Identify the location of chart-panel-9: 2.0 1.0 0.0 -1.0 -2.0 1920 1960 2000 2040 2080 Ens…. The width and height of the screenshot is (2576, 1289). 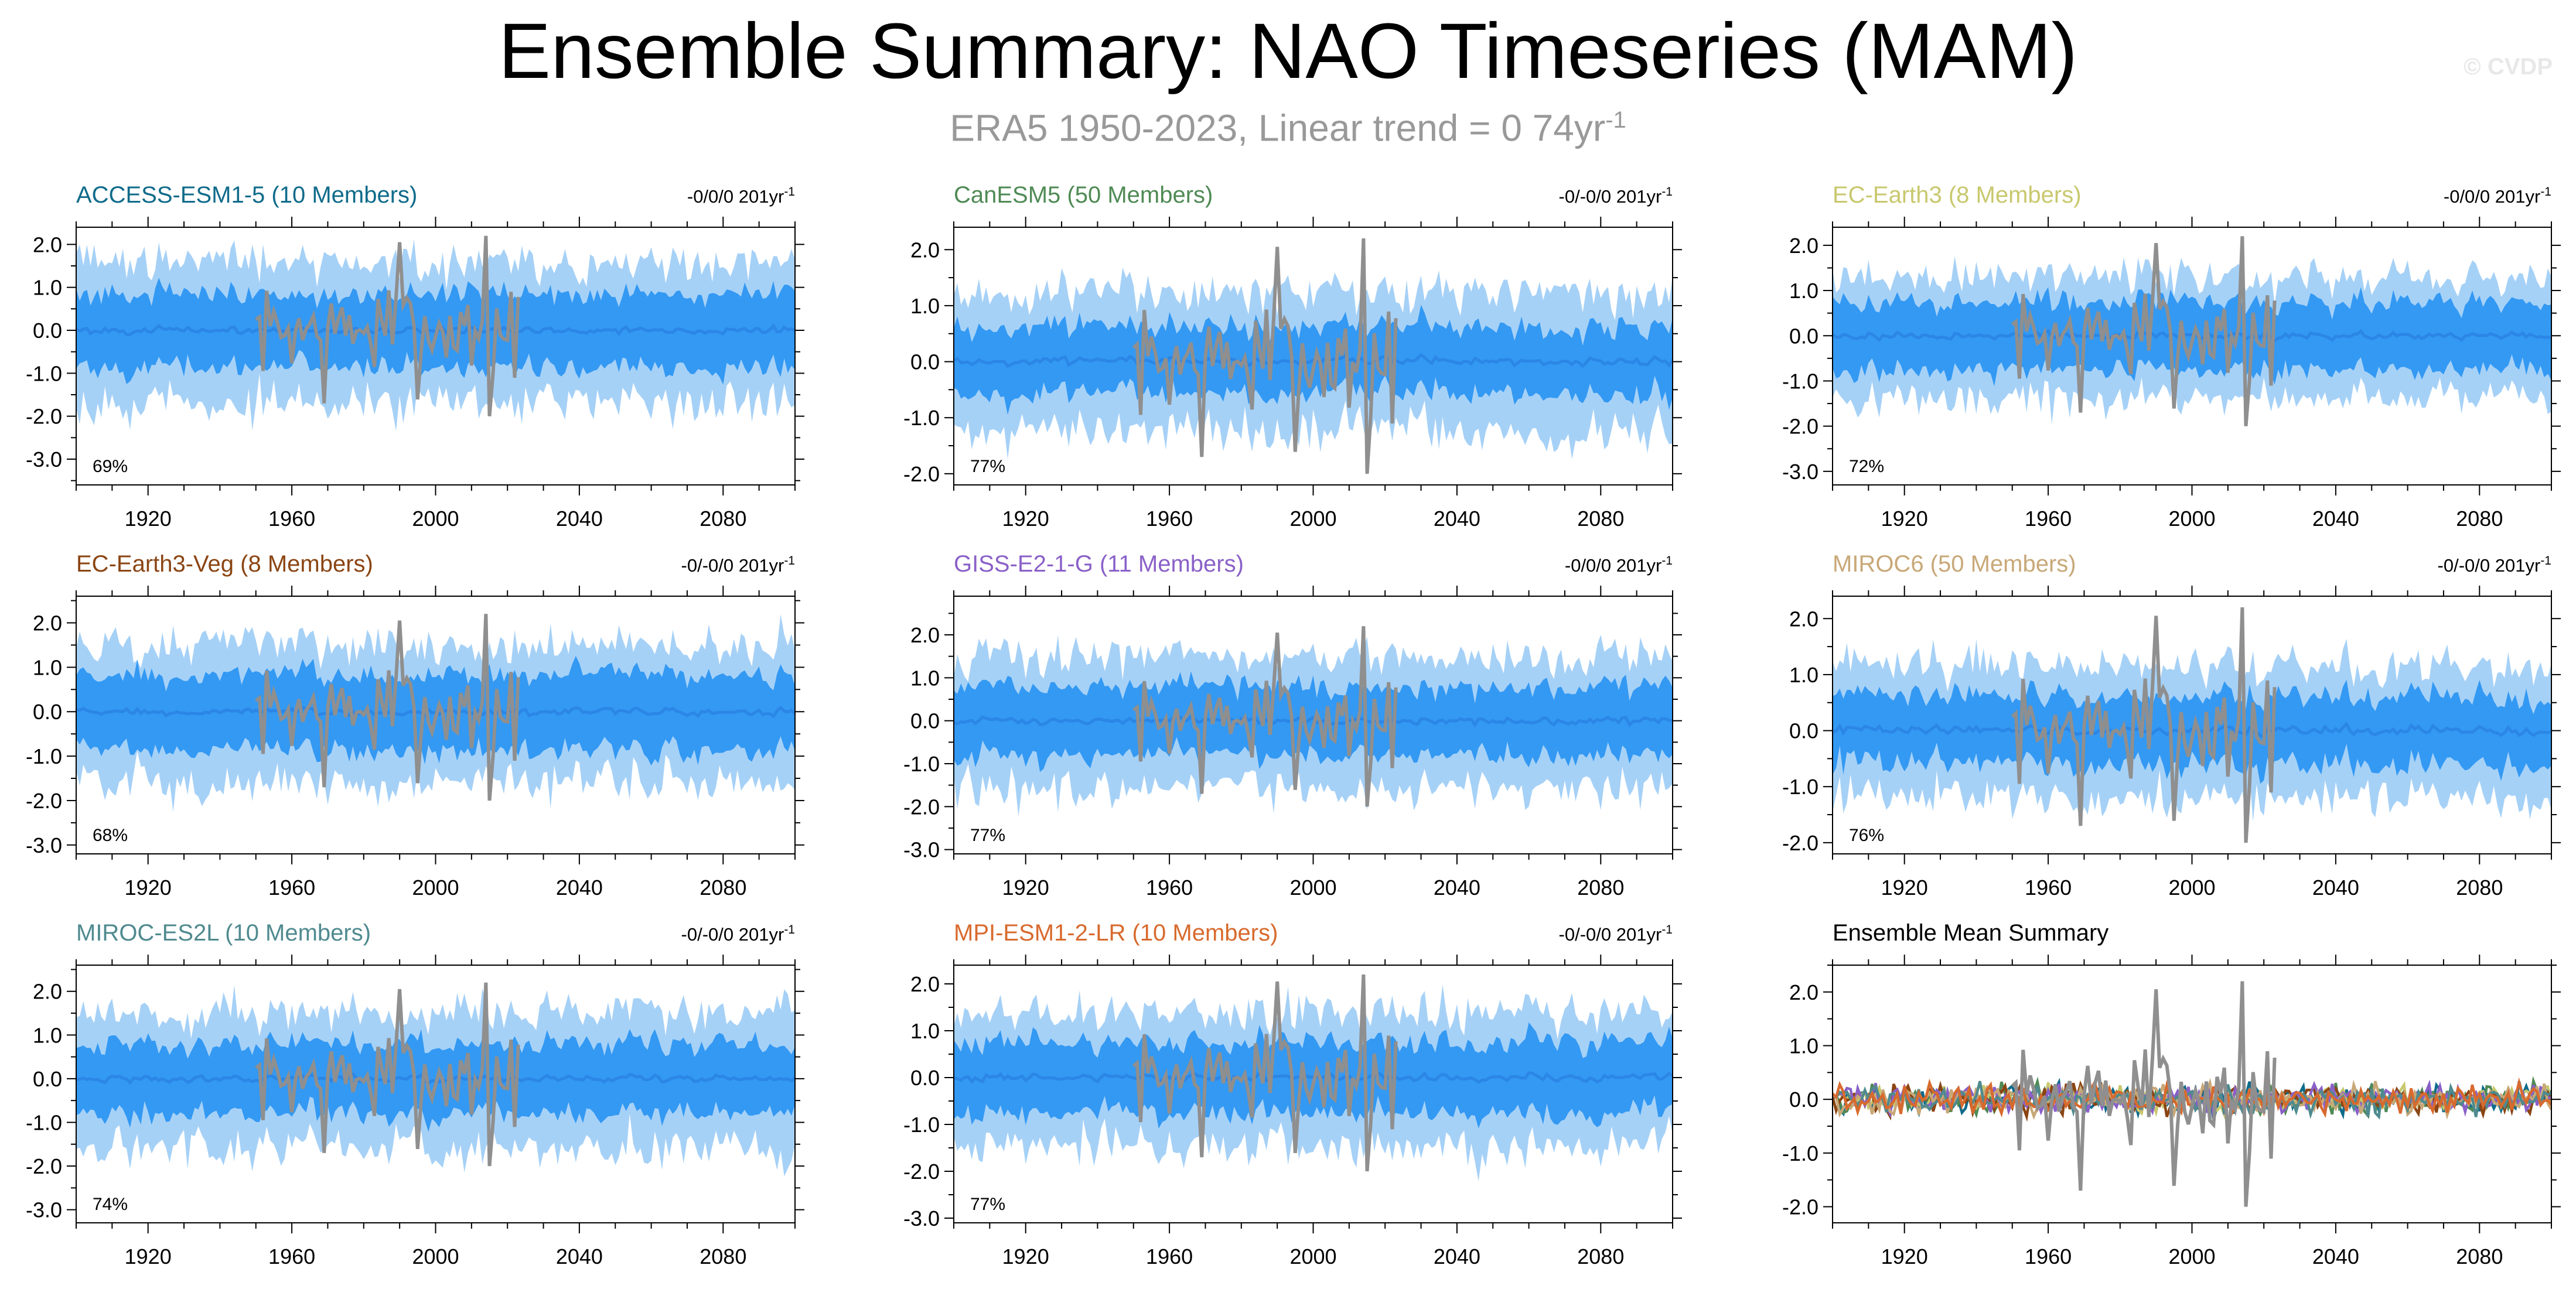
(2171, 1094).